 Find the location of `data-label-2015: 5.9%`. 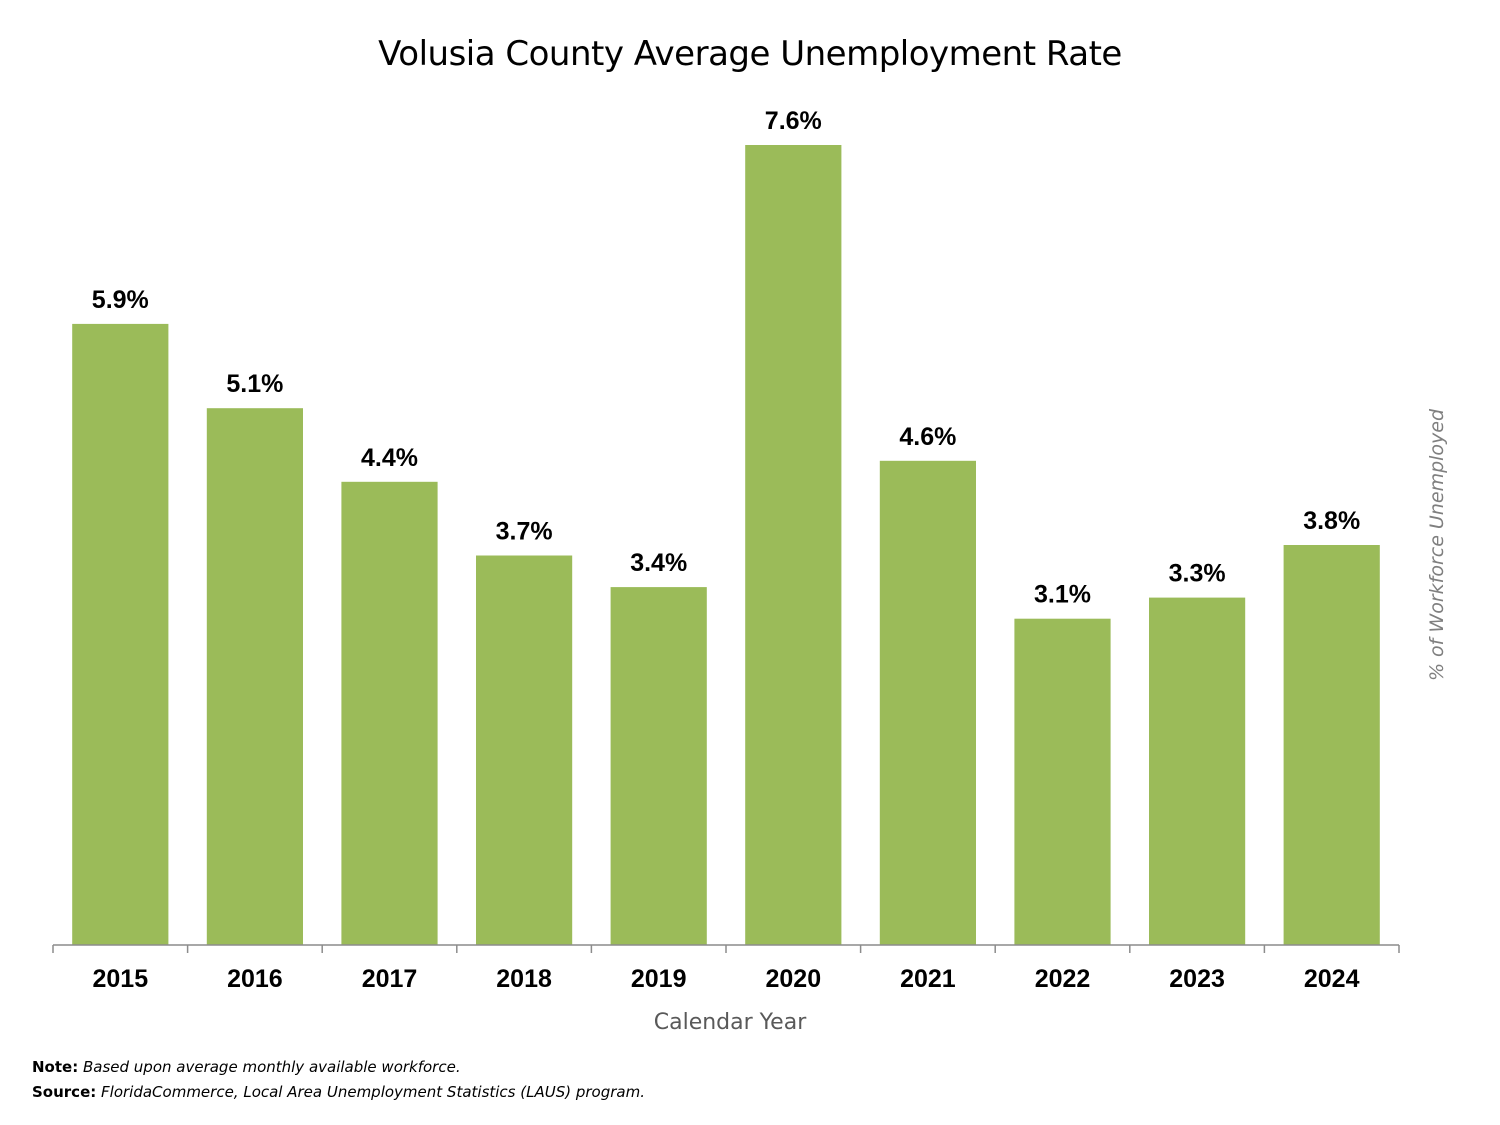

data-label-2015: 5.9% is located at coordinates (120, 300).